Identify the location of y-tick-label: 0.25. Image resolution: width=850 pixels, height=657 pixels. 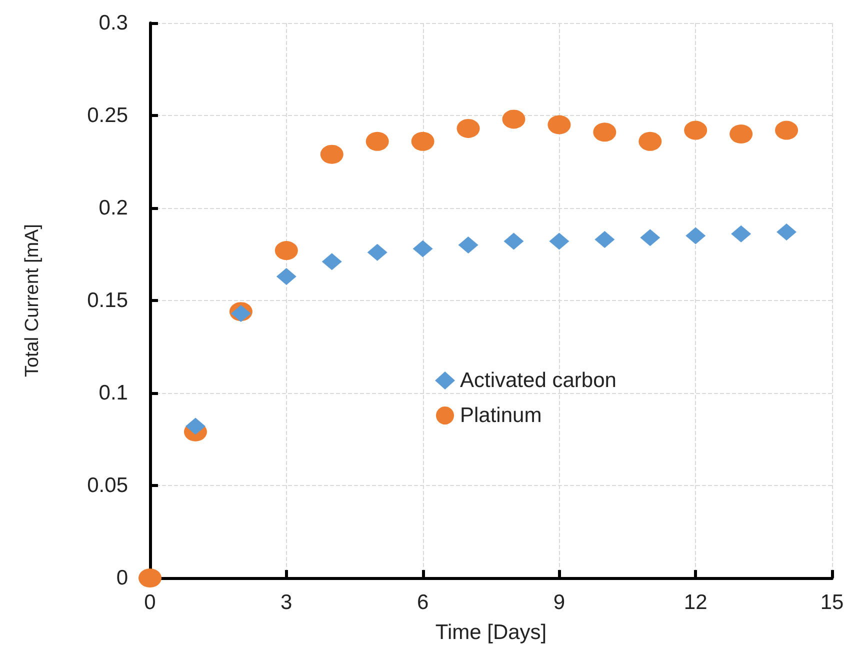
(107, 115).